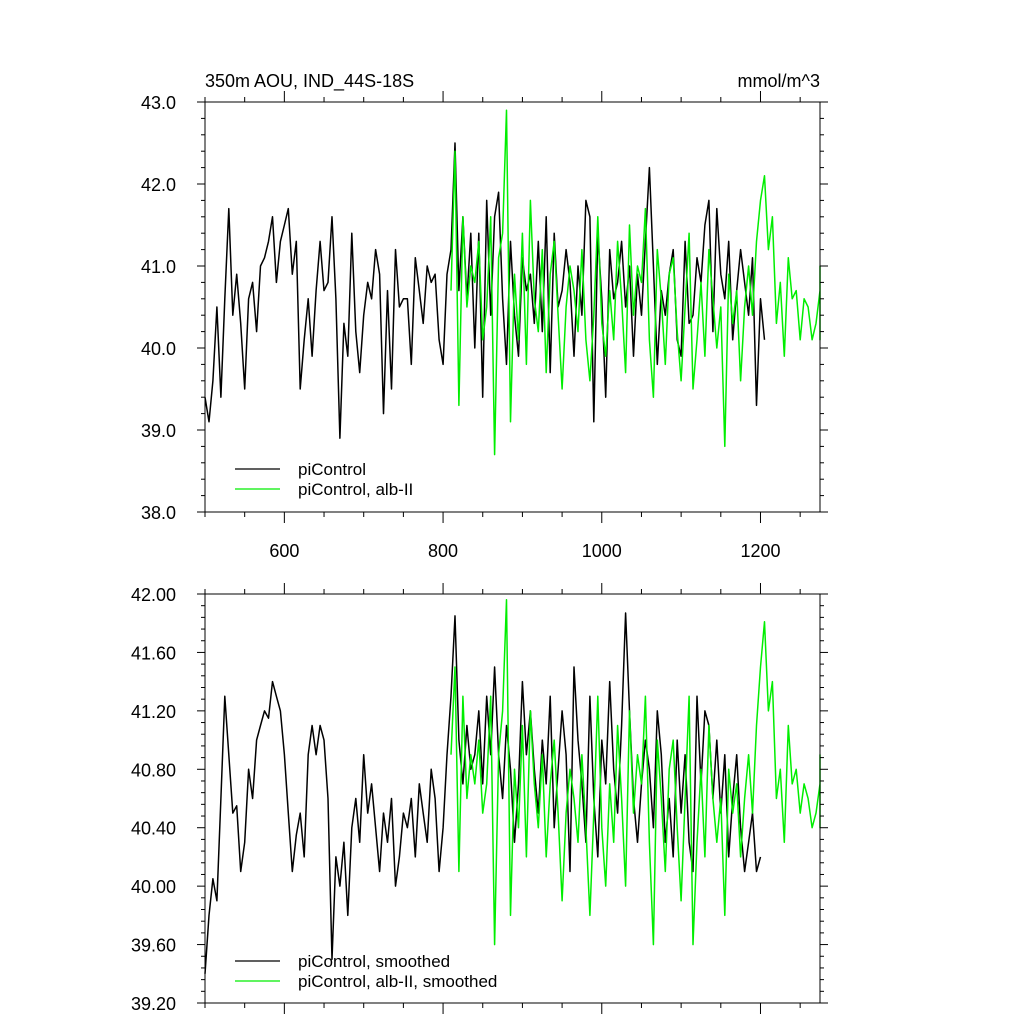  I want to click on y-tick-label: 41.60, so click(153, 653).